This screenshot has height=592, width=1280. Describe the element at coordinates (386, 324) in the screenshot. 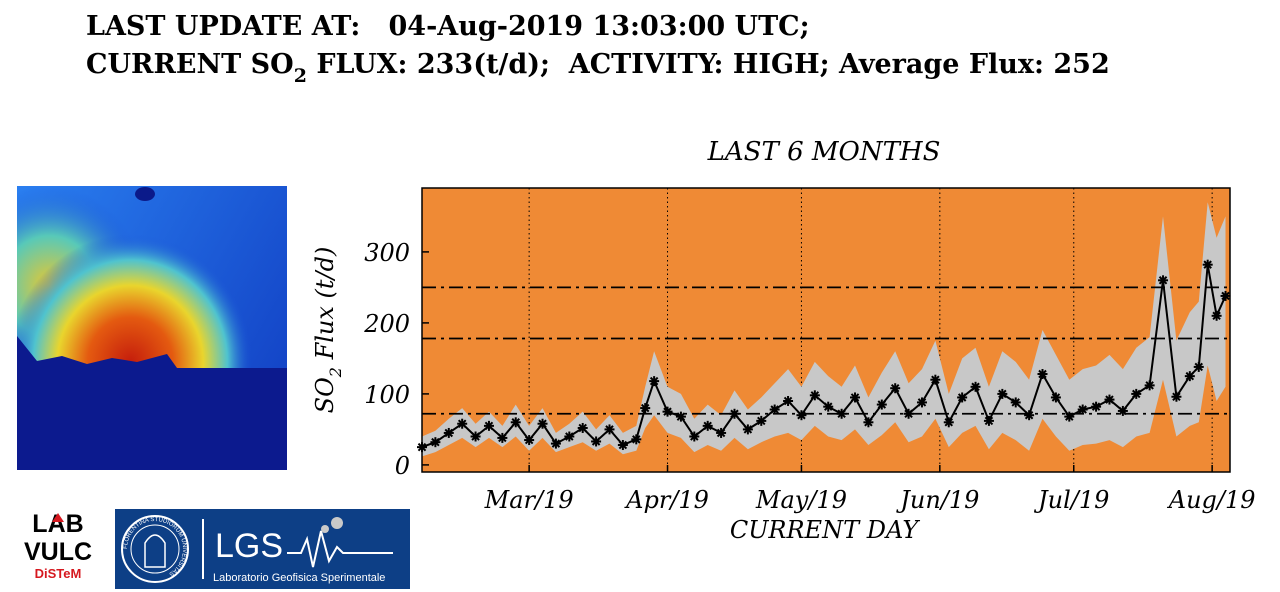

I see `y-tick-label: 200` at that location.